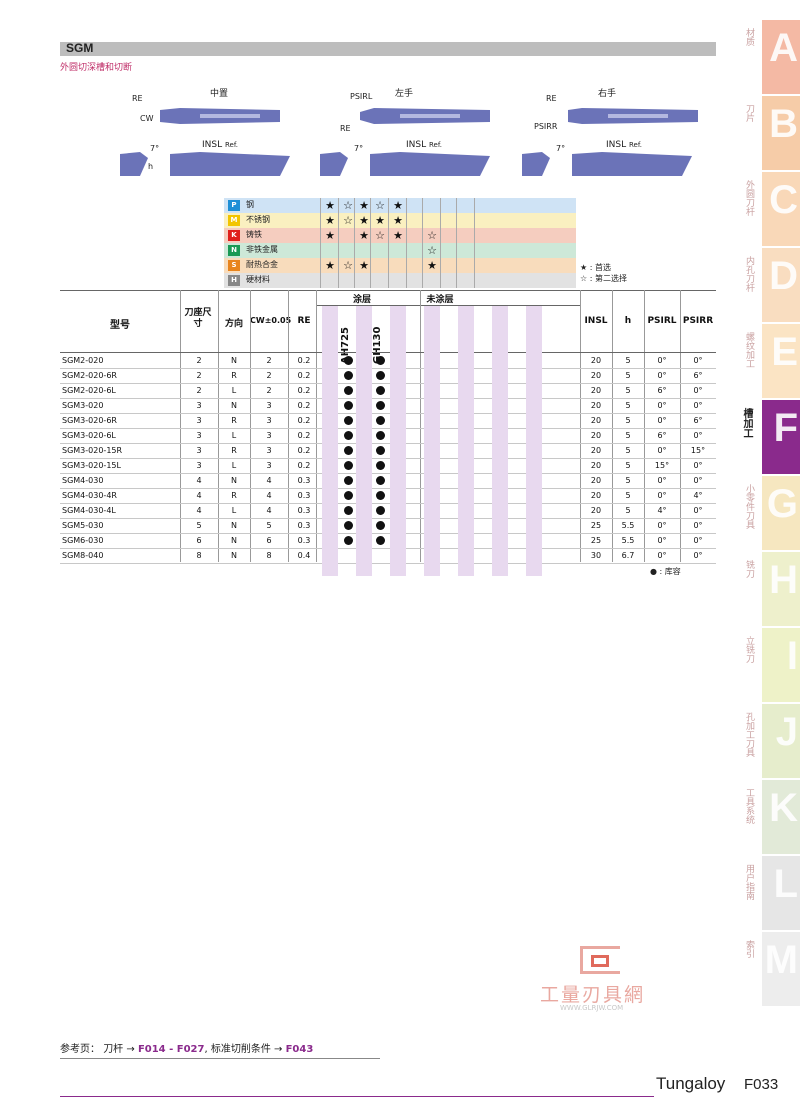  I want to click on tab-letter: C, so click(783, 200).